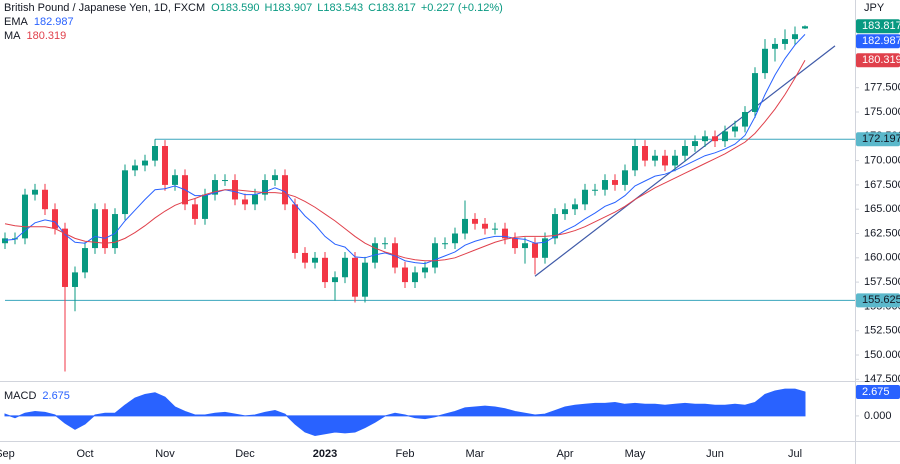 The image size is (900, 464). What do you see at coordinates (54, 22) in the screenshot?
I see `indicator-value: 182.987` at bounding box center [54, 22].